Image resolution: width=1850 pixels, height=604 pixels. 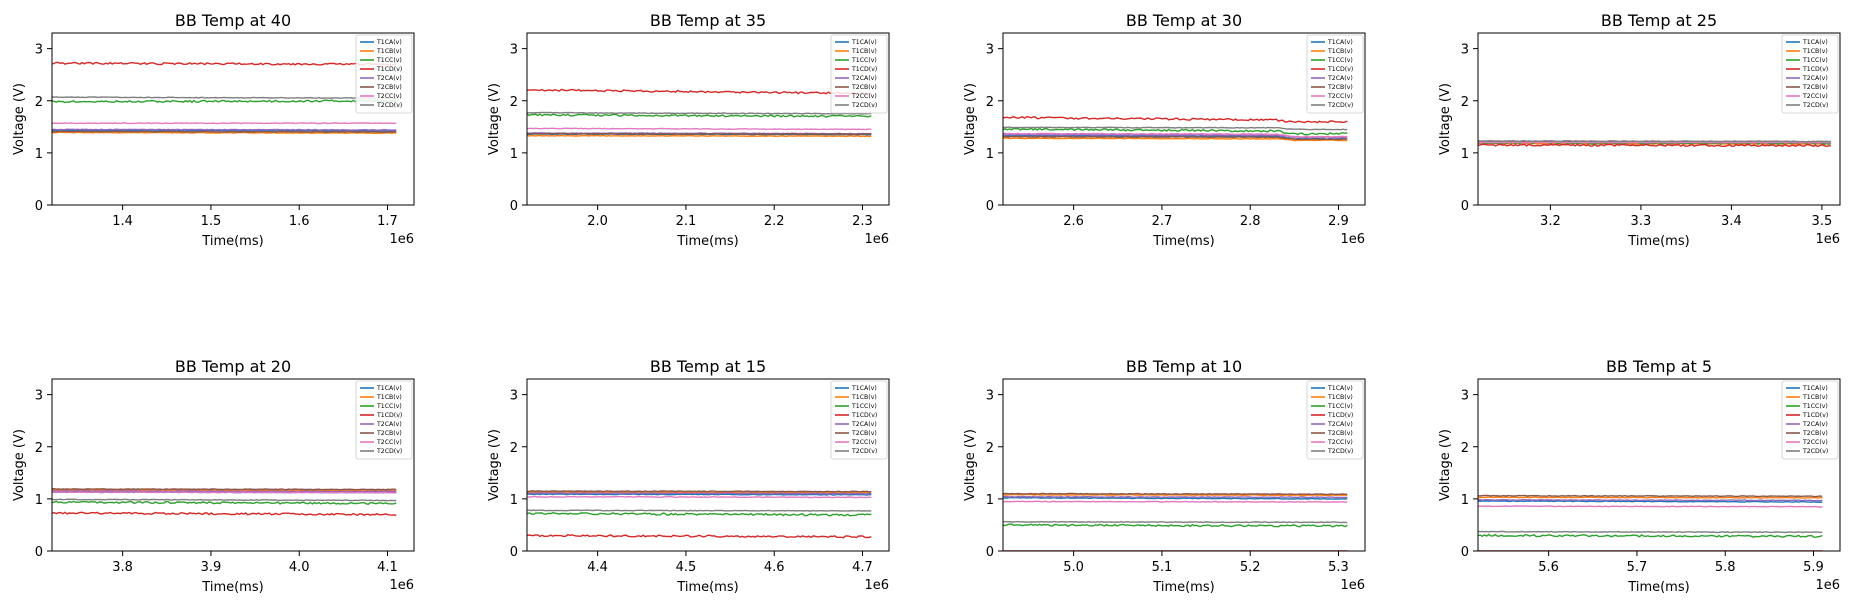 I want to click on legend-box, so click(x=1810, y=420).